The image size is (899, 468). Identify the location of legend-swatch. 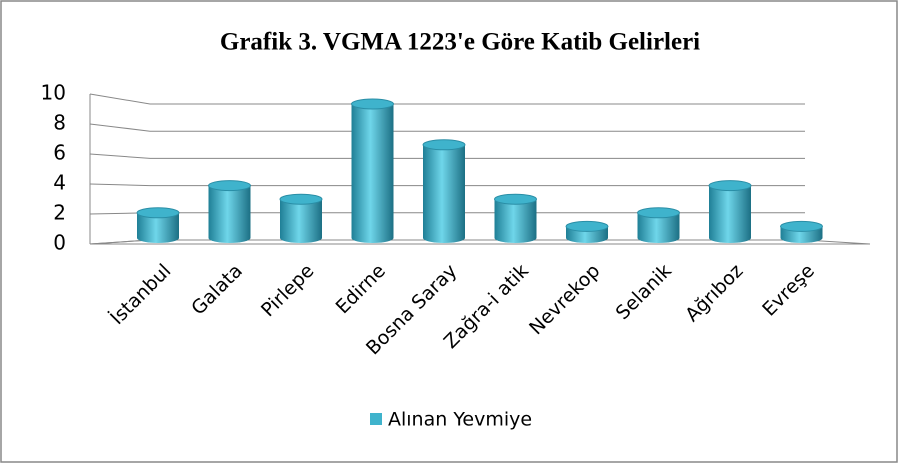
(376, 419).